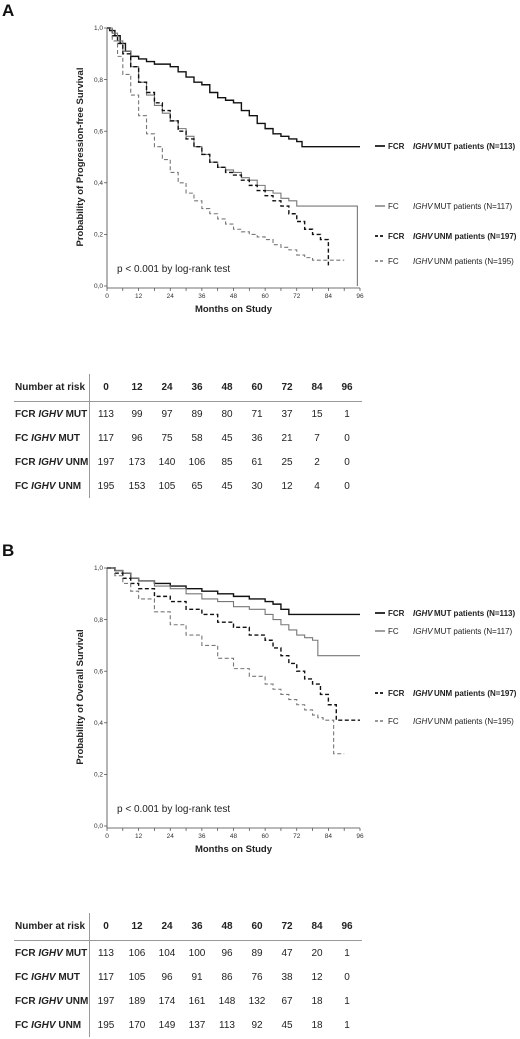 The height and width of the screenshot is (1039, 520). I want to click on panel-a-label: A, so click(8, 10).